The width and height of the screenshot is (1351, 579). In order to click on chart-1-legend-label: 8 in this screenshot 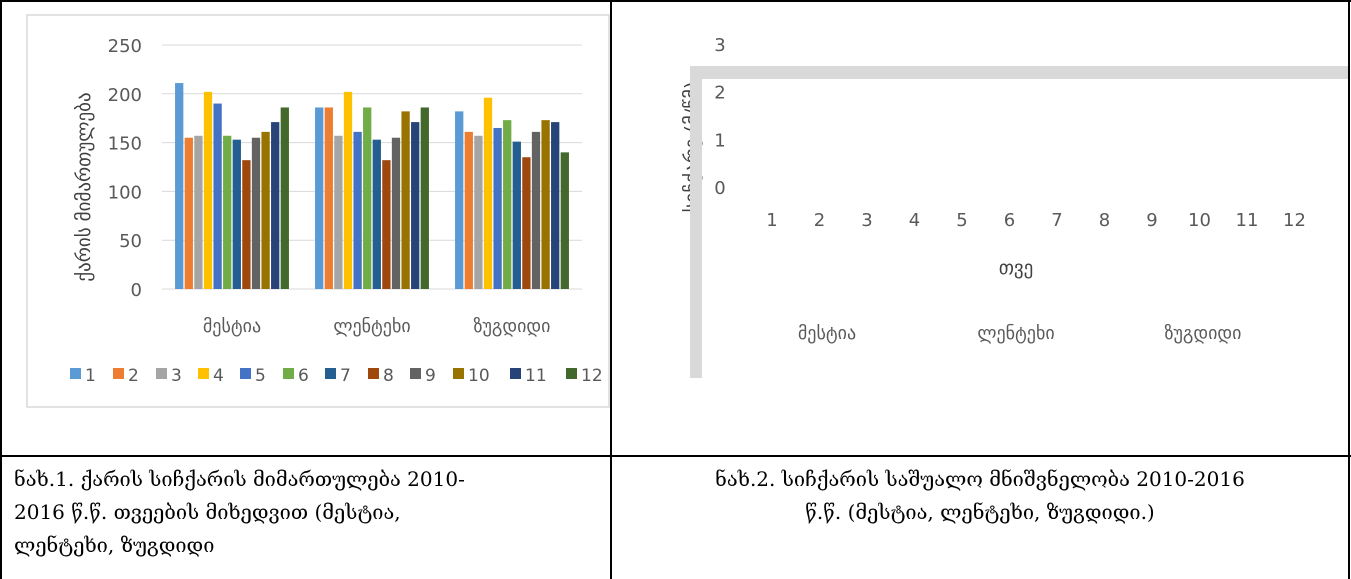, I will do `click(388, 376)`.